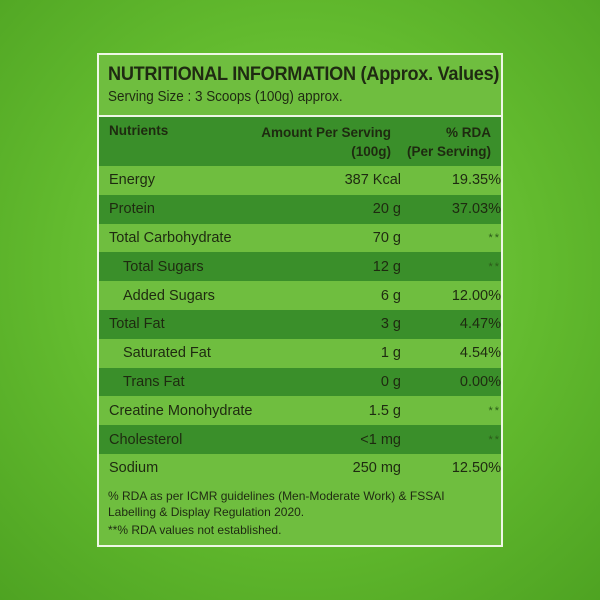 This screenshot has height=600, width=600. I want to click on nutrient-name: Trans Fat, so click(154, 381).